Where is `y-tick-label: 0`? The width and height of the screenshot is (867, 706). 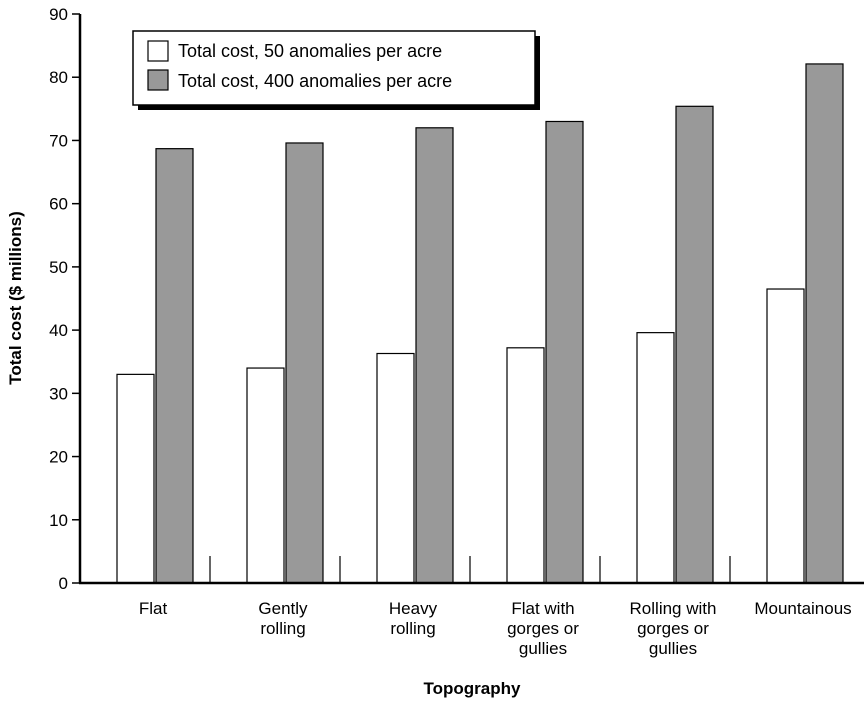
y-tick-label: 0 is located at coordinates (63, 583).